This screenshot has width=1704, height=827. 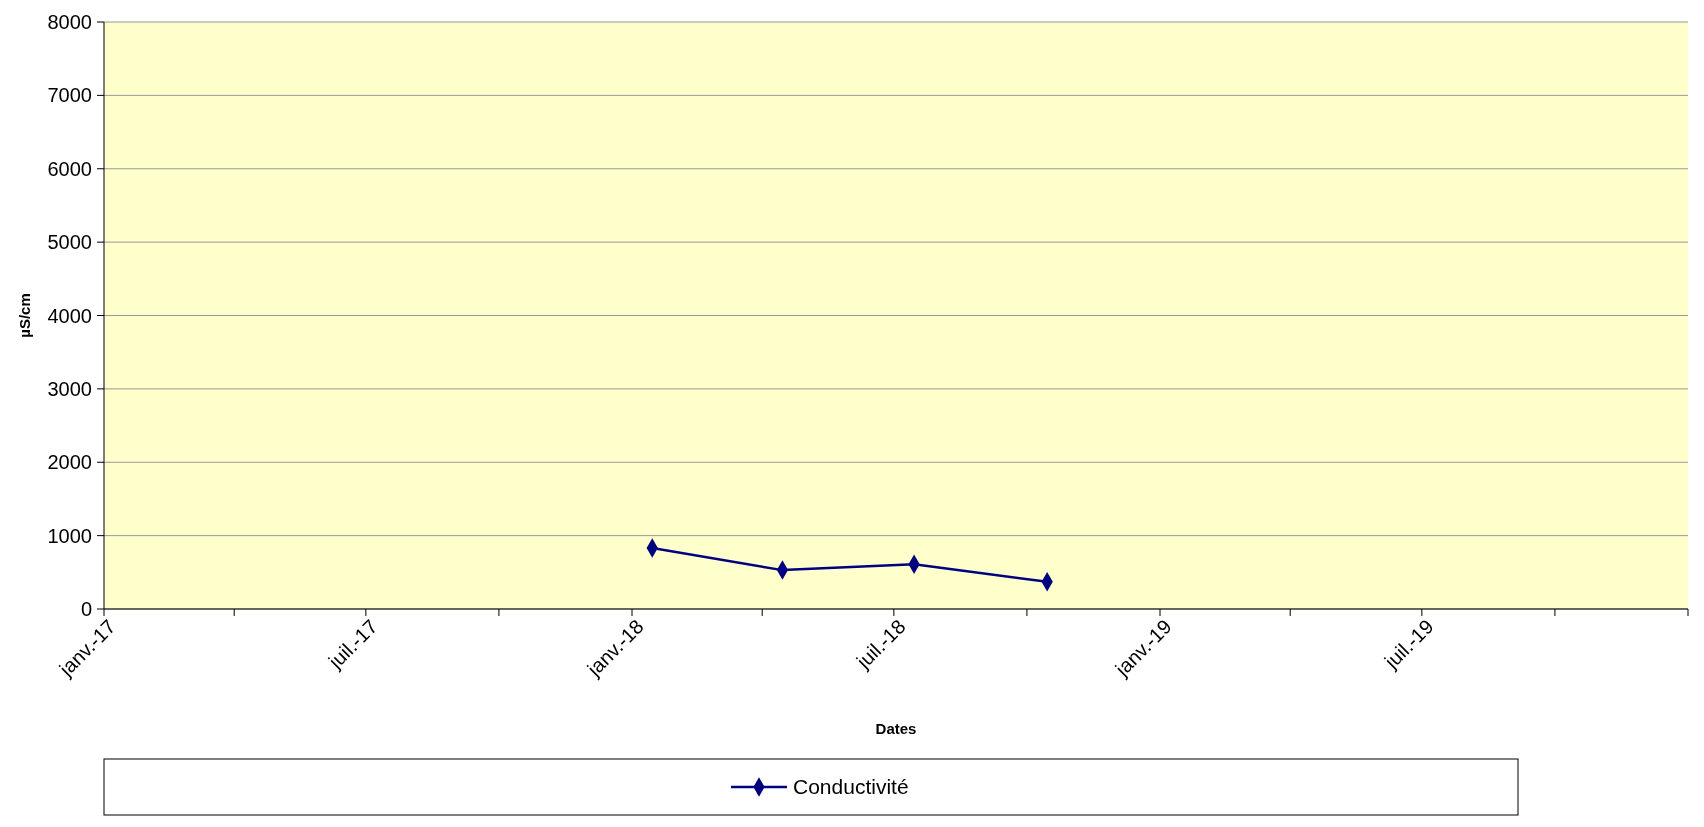 I want to click on y-tick-label: 6000, so click(x=69, y=168).